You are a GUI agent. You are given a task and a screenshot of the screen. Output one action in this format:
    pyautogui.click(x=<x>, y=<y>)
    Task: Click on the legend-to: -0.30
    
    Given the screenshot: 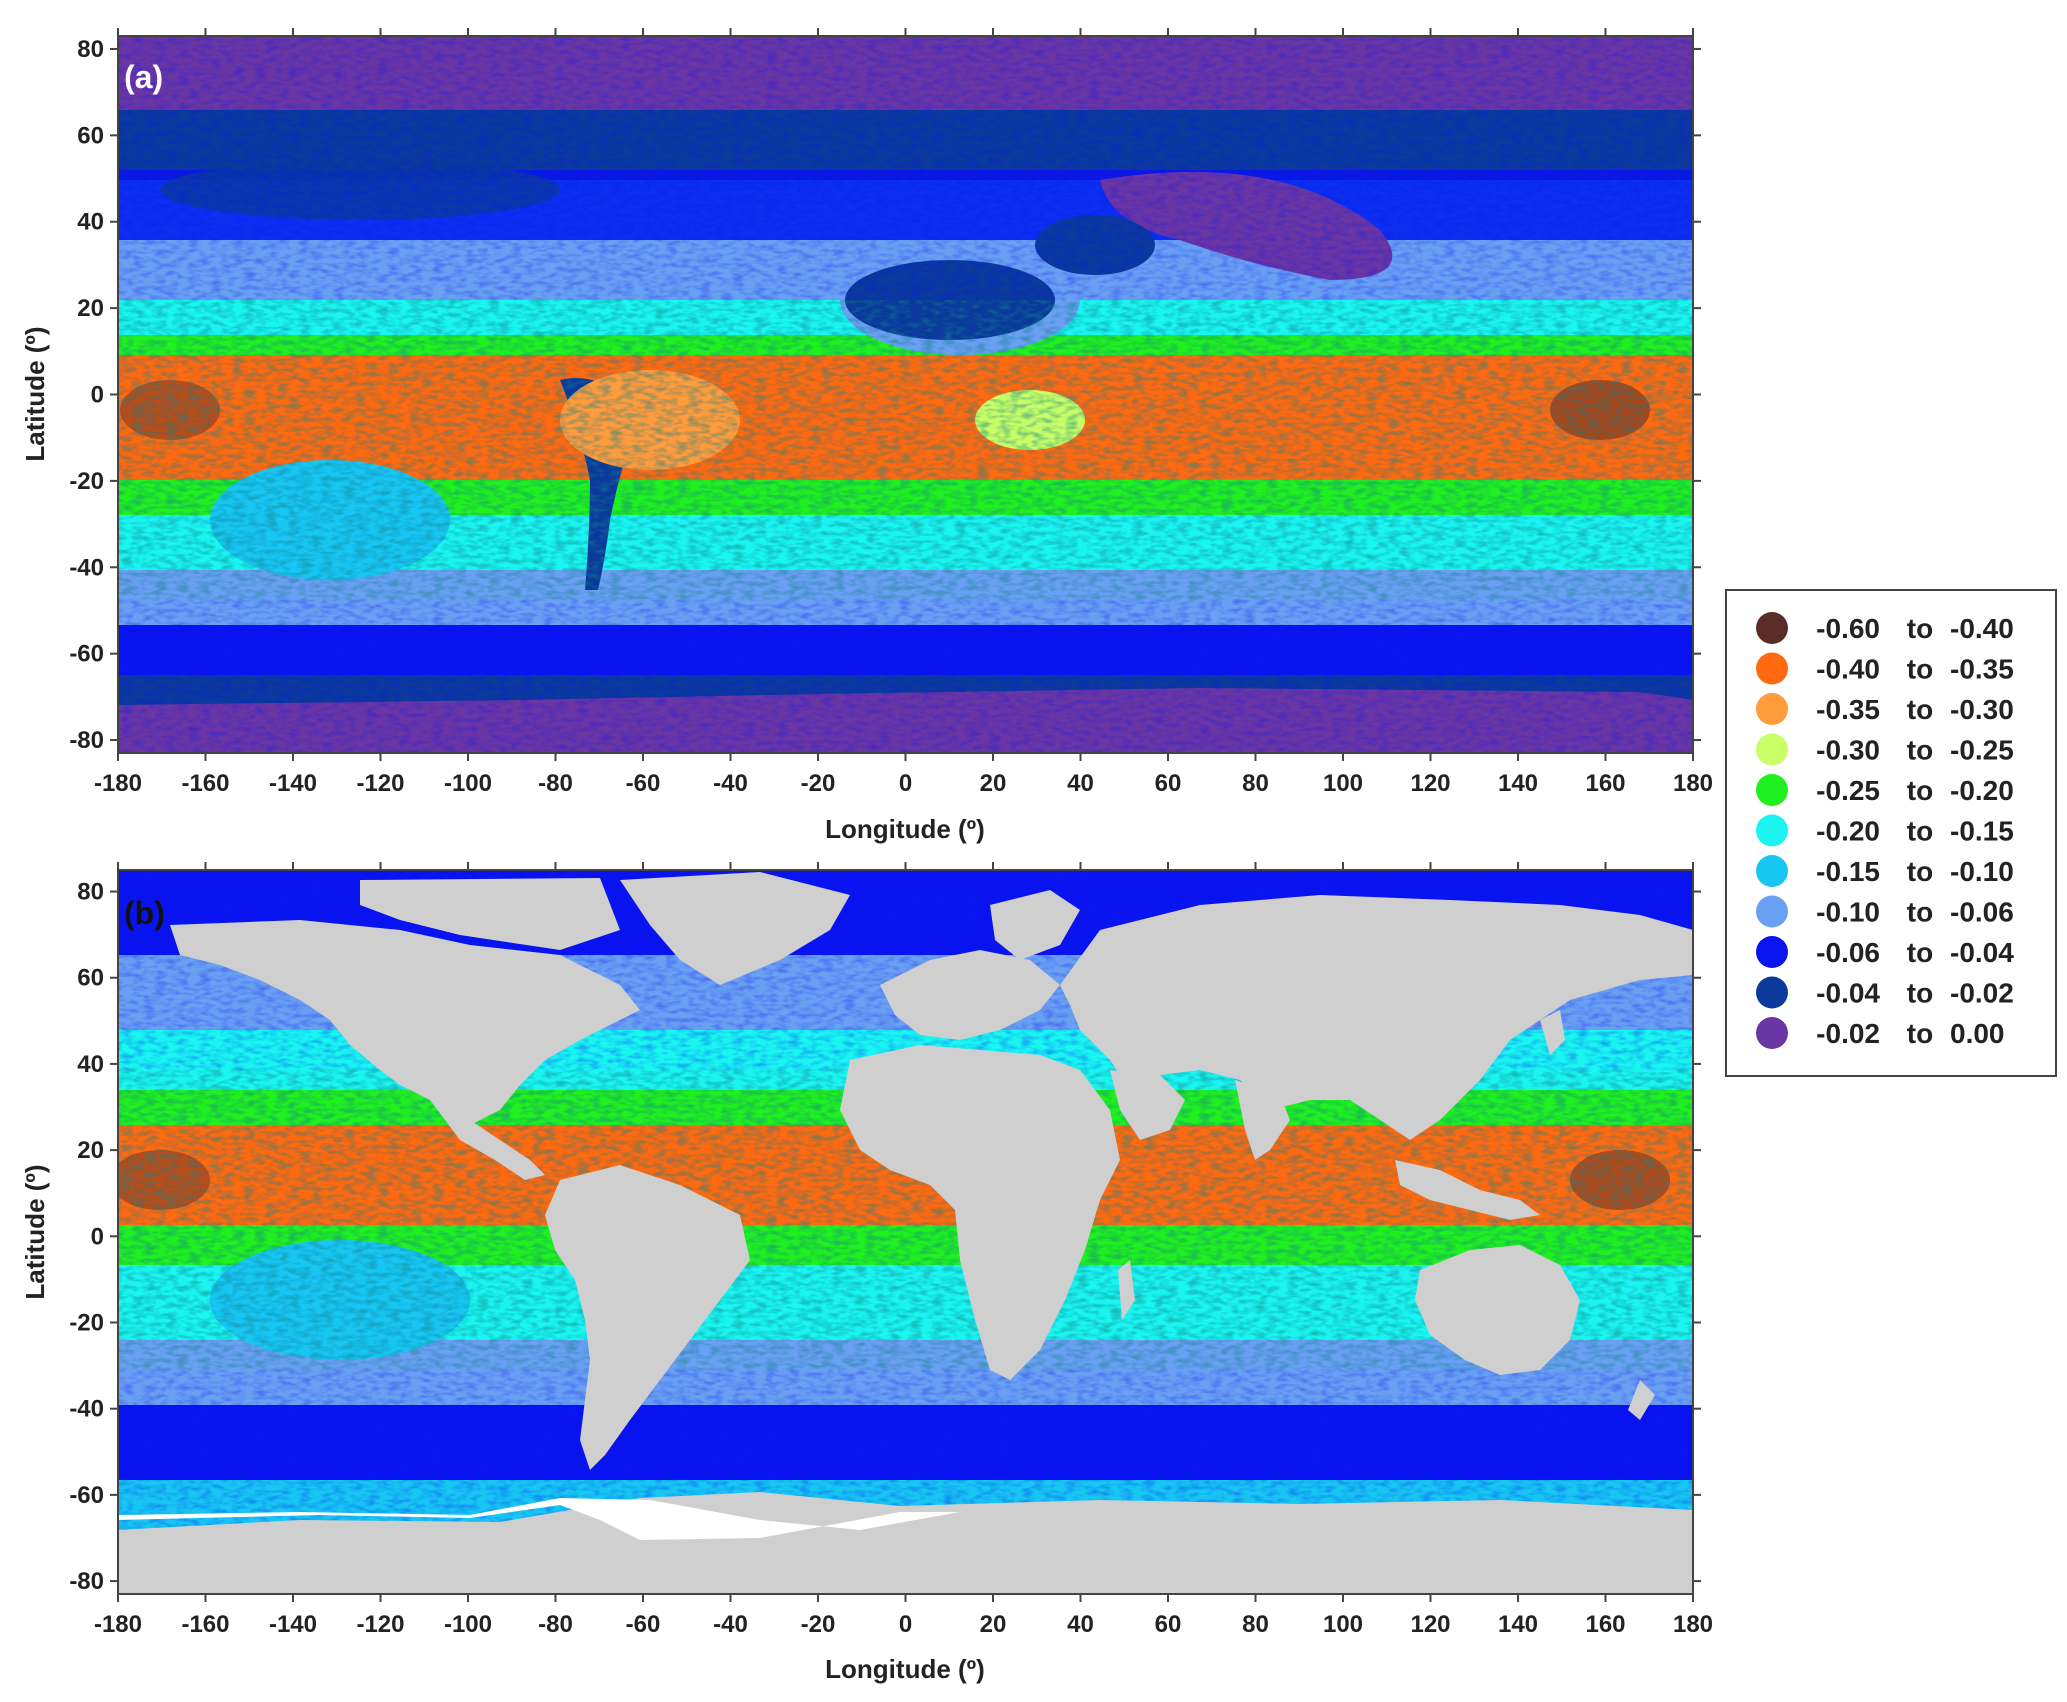 What is the action you would take?
    pyautogui.click(x=1982, y=709)
    